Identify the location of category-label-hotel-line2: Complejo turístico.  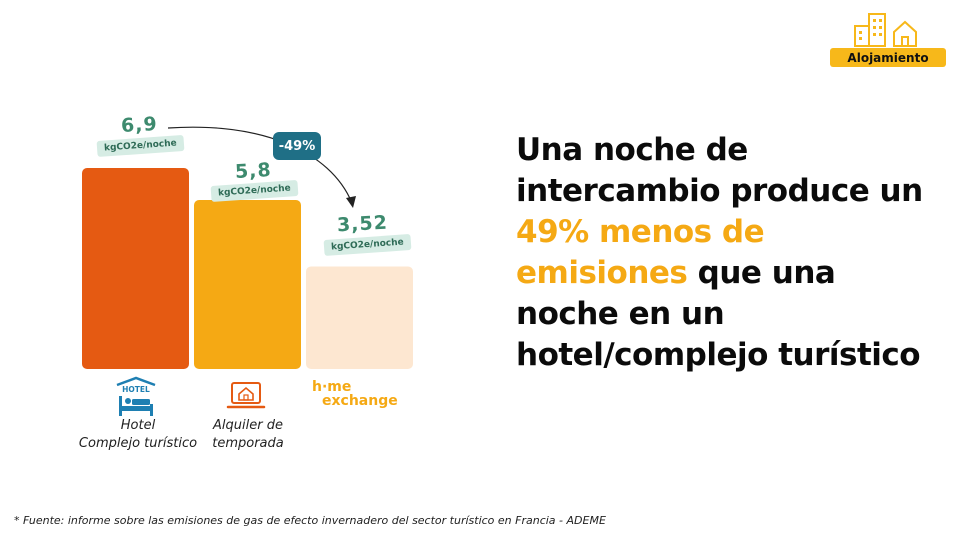
(138, 443).